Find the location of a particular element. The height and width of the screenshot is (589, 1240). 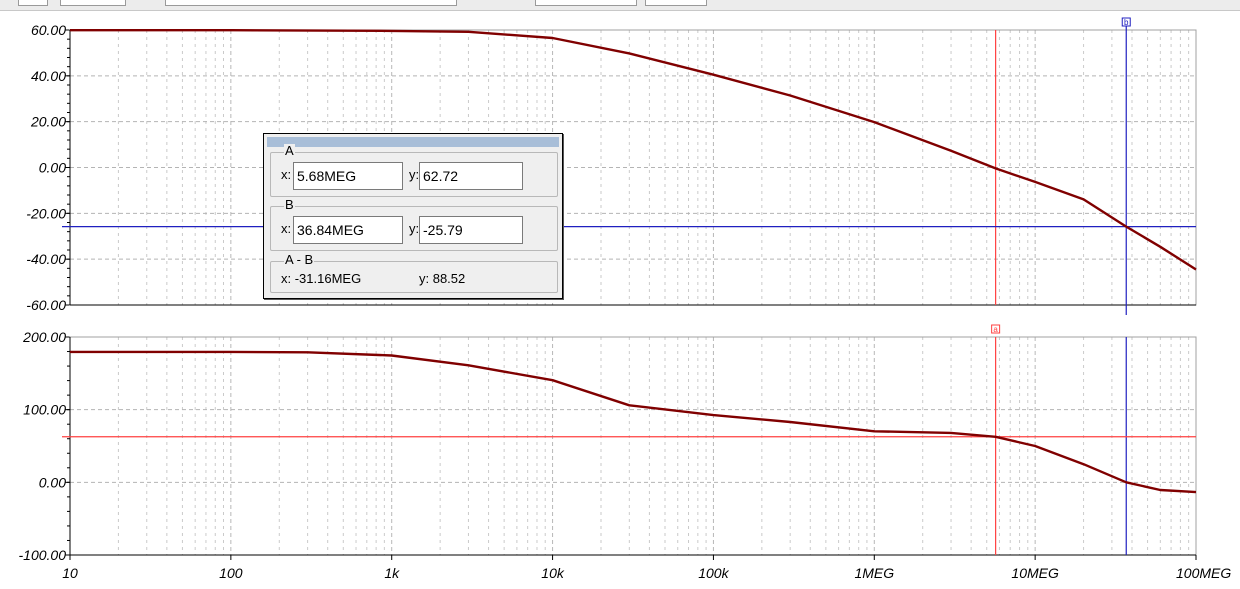

y-tick-label: -60.00 is located at coordinates (46, 305).